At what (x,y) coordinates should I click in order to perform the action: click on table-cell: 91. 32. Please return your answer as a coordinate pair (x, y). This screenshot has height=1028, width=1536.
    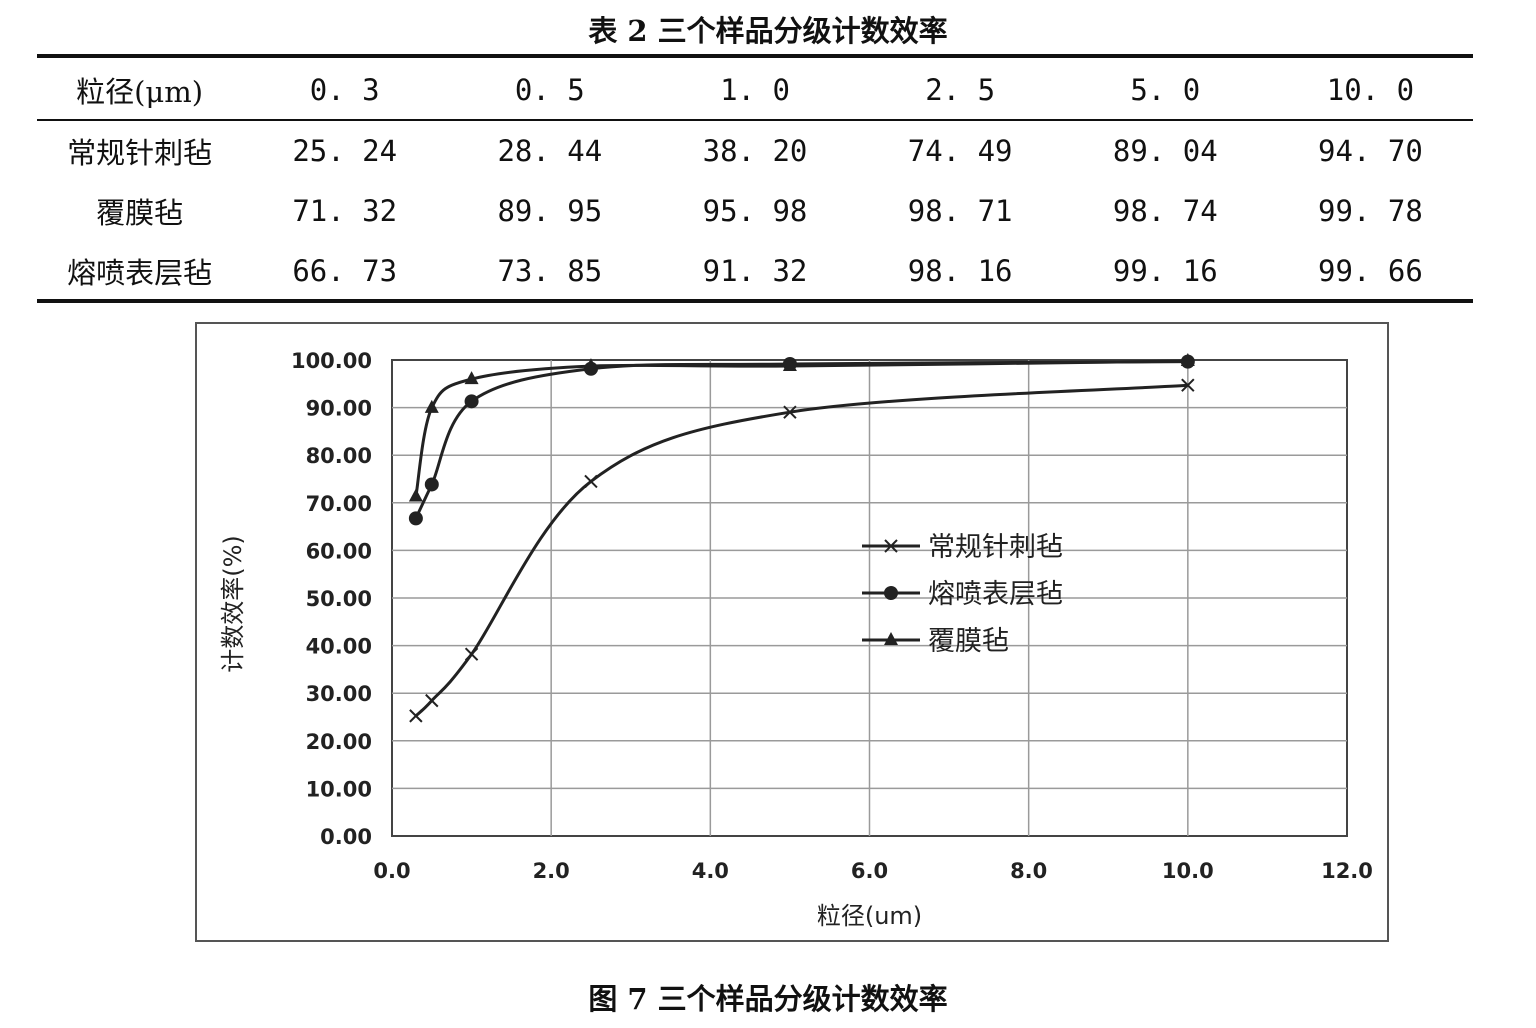
    Looking at the image, I should click on (755, 271).